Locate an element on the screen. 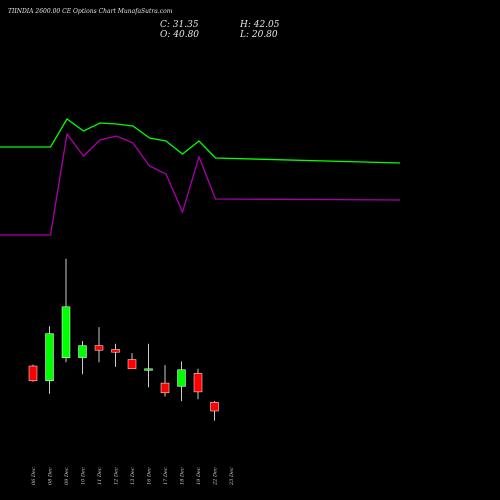  x-tick-label: 23 Dec is located at coordinates (232, 476).